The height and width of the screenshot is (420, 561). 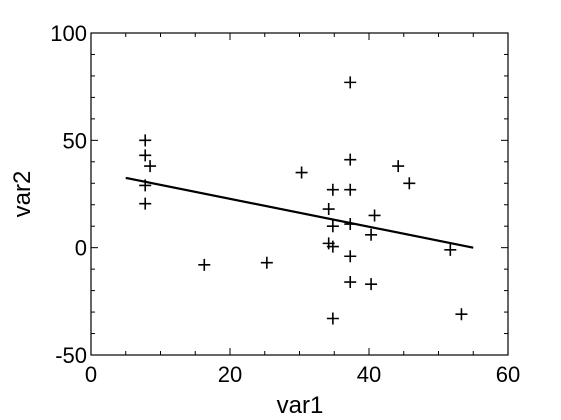 I want to click on y-tick-label: 50, so click(x=75, y=140).